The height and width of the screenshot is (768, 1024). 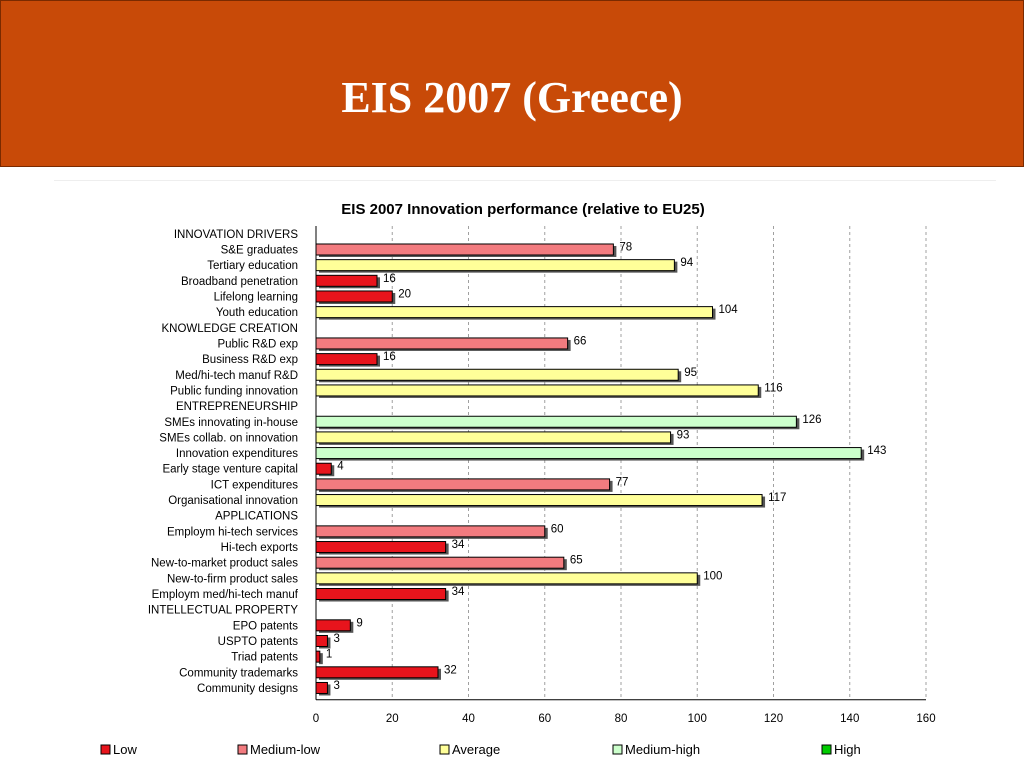 What do you see at coordinates (231, 423) in the screenshot?
I see `category-label: SMEs innovating in-house` at bounding box center [231, 423].